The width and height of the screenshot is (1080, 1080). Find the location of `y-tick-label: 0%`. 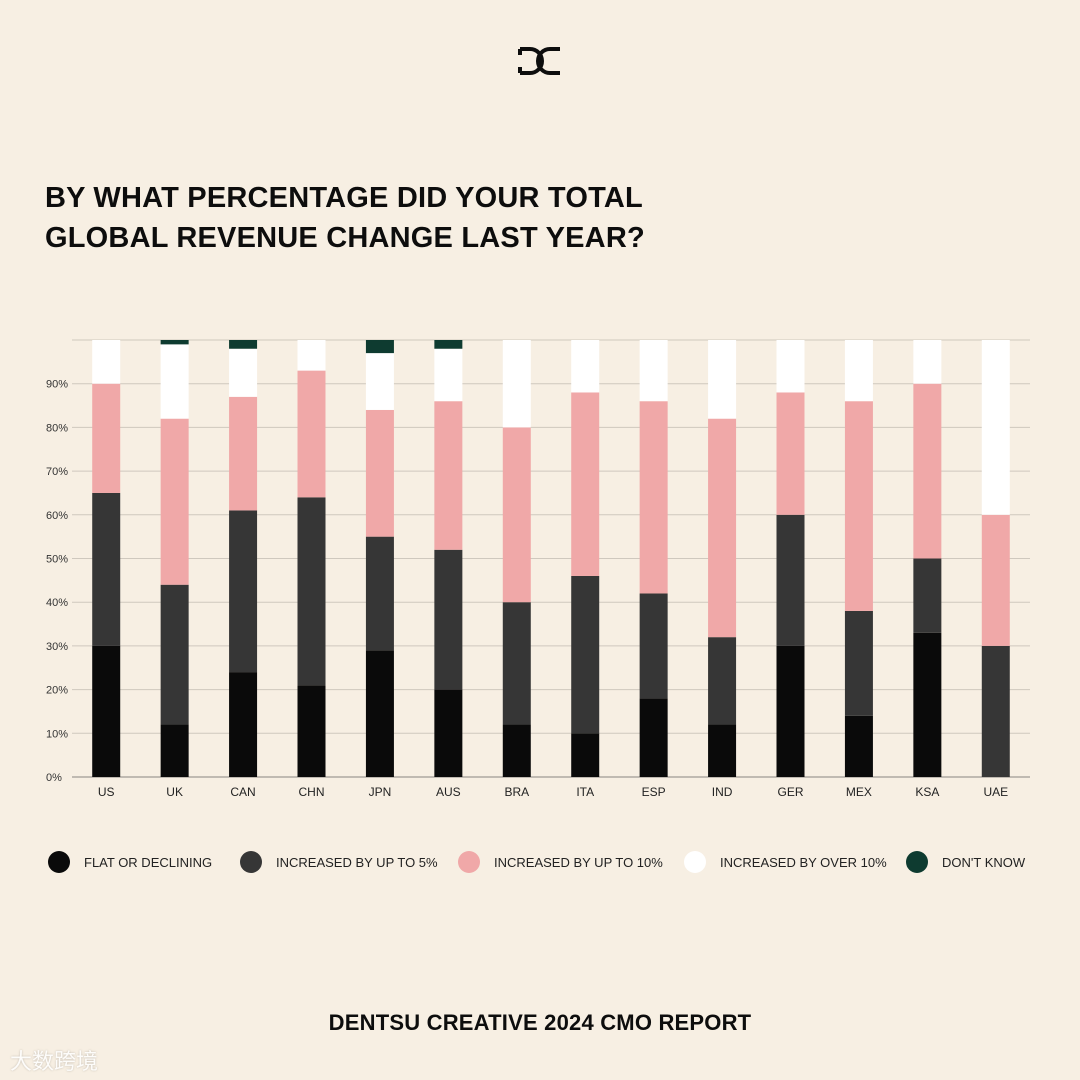

y-tick-label: 0% is located at coordinates (54, 778).